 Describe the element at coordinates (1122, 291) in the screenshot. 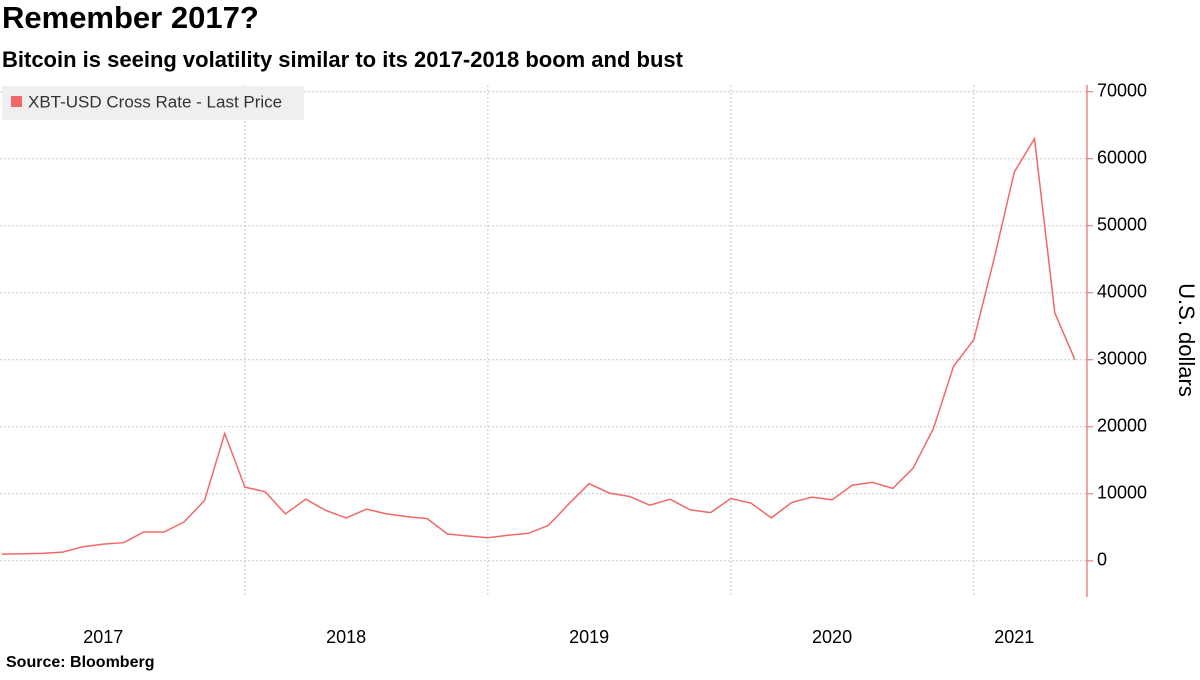

I see `y-tick-label: 40000` at that location.